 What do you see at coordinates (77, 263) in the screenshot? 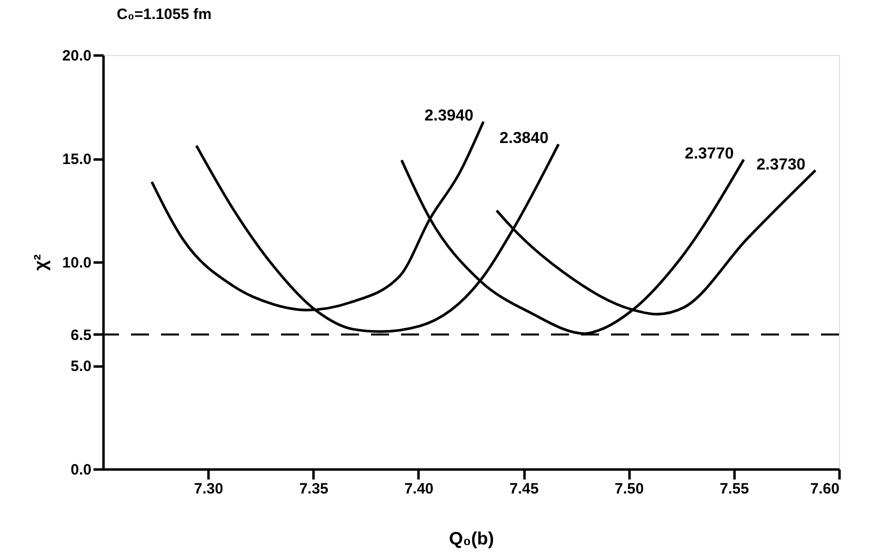
I see `y-tick-label: 10.0` at bounding box center [77, 263].